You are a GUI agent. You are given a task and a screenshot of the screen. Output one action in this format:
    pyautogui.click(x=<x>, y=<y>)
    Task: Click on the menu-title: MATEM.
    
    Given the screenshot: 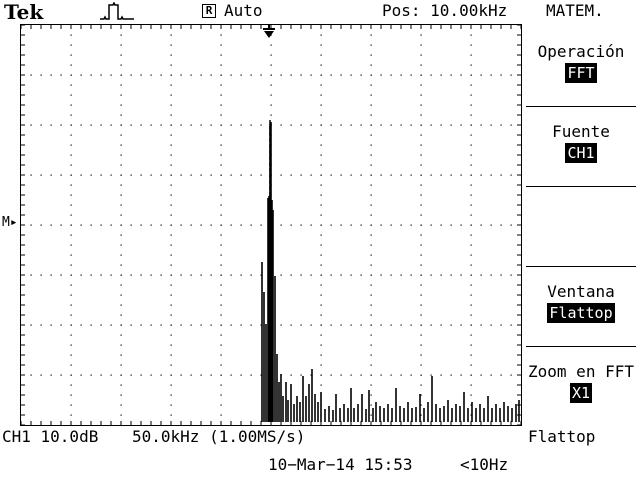 What is the action you would take?
    pyautogui.click(x=575, y=10)
    